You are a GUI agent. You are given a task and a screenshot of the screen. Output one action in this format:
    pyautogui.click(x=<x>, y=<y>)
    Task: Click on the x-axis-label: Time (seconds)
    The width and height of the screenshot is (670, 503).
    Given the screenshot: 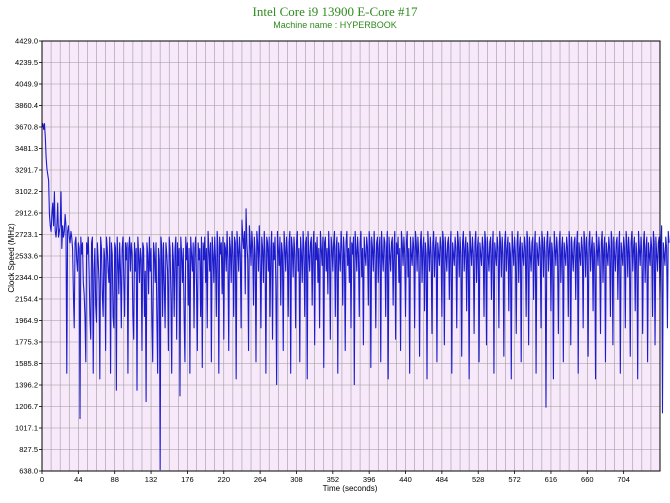 What is the action you would take?
    pyautogui.click(x=350, y=488)
    